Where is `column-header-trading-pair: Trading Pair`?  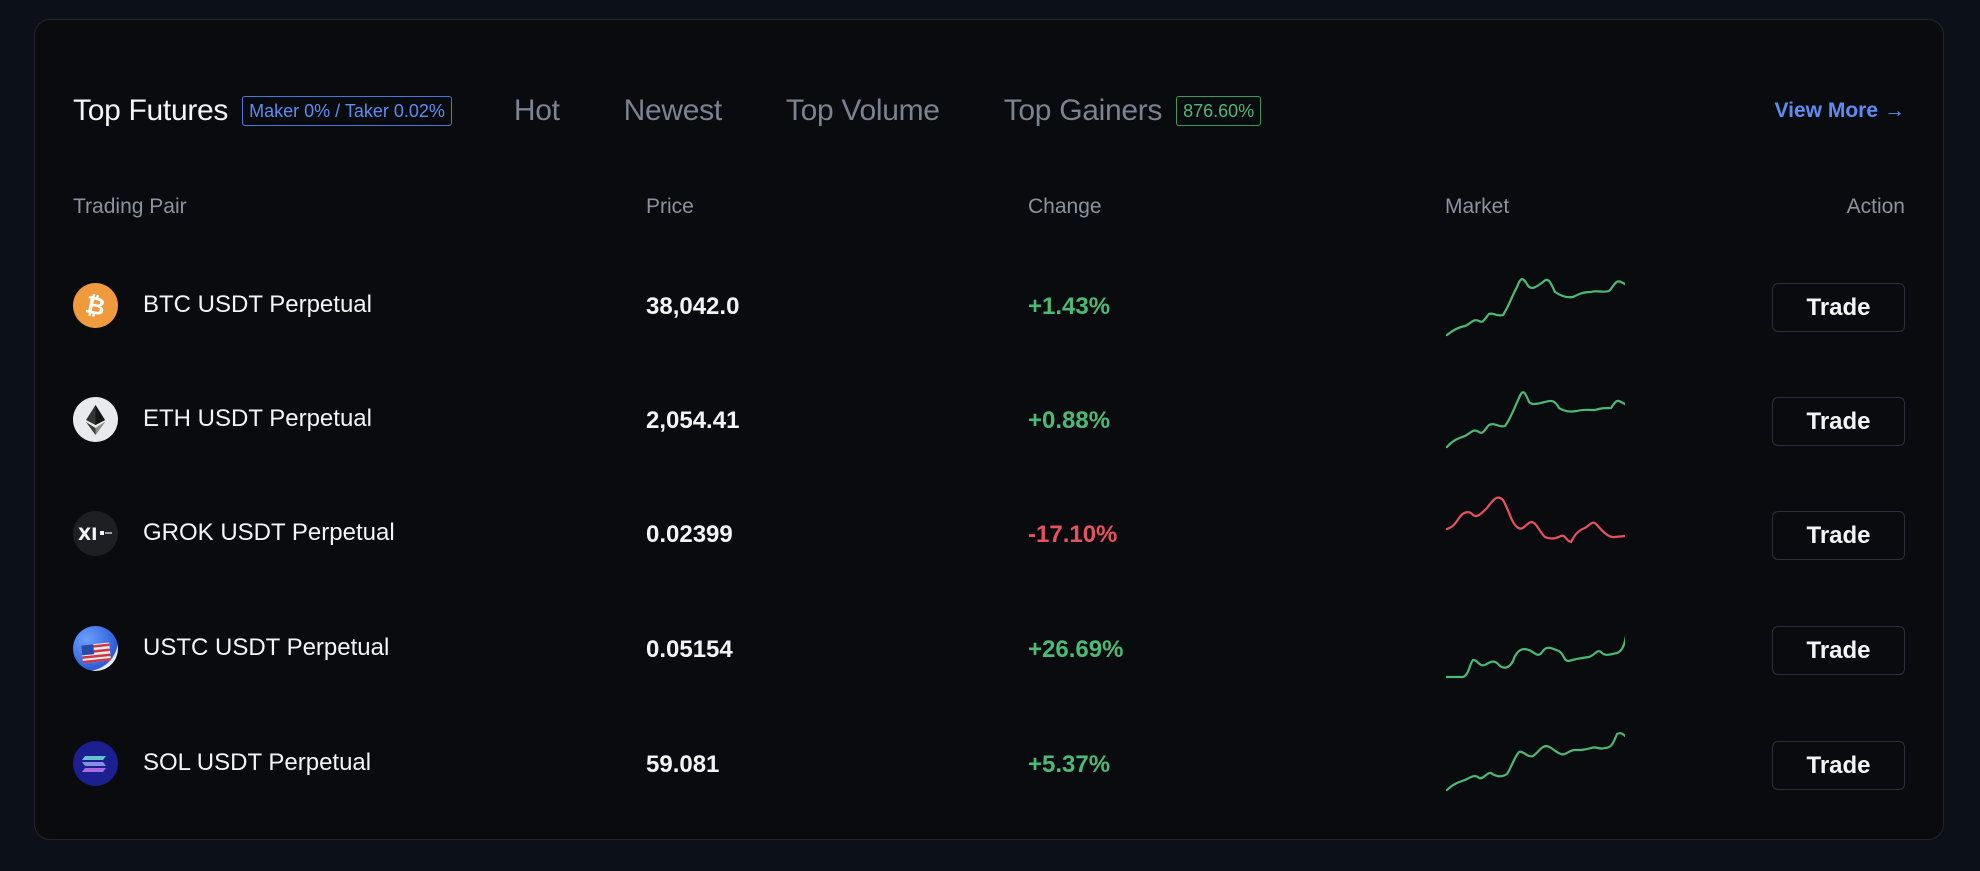
column-header-trading-pair: Trading Pair is located at coordinates (130, 206).